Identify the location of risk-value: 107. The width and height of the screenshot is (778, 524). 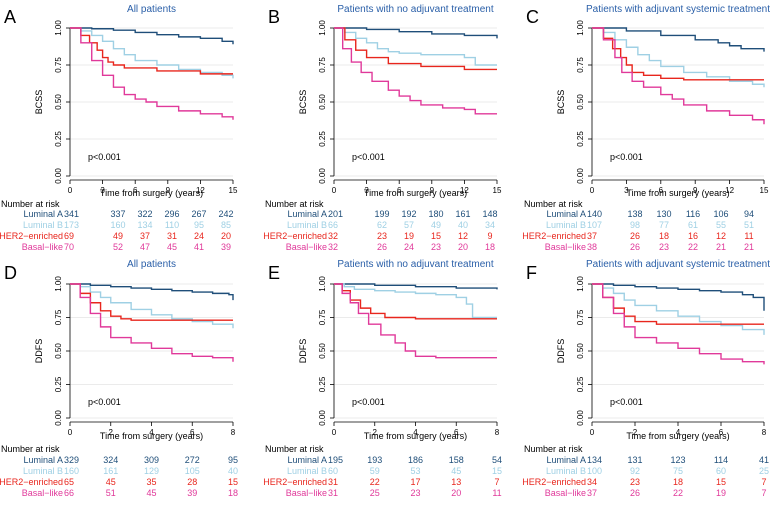
(594, 225).